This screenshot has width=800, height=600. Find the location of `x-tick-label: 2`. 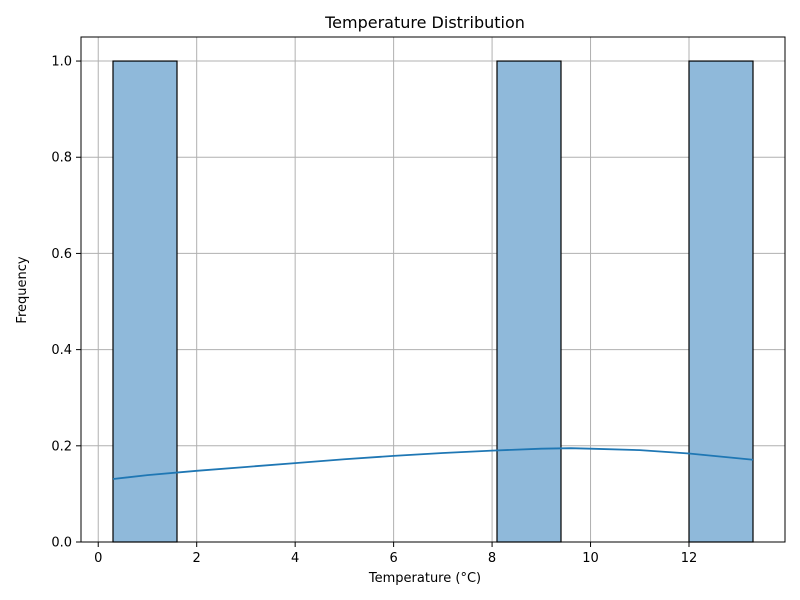

x-tick-label: 2 is located at coordinates (197, 558).